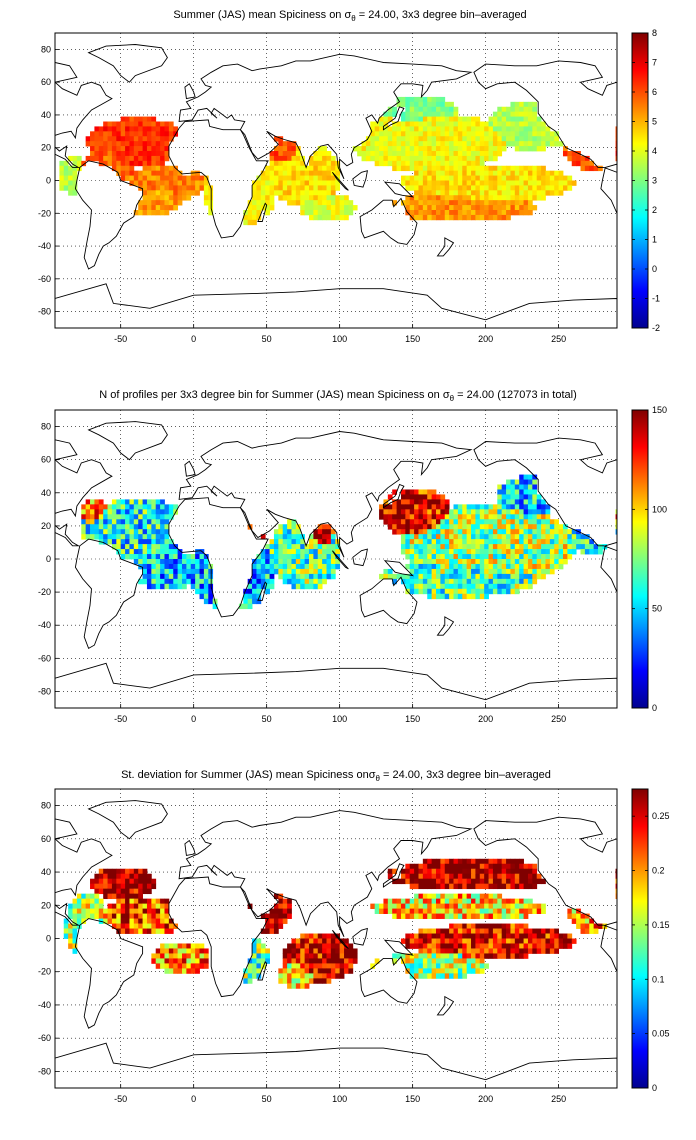 The image size is (696, 1140). I want to click on colorbar-gradient, so click(640, 938).